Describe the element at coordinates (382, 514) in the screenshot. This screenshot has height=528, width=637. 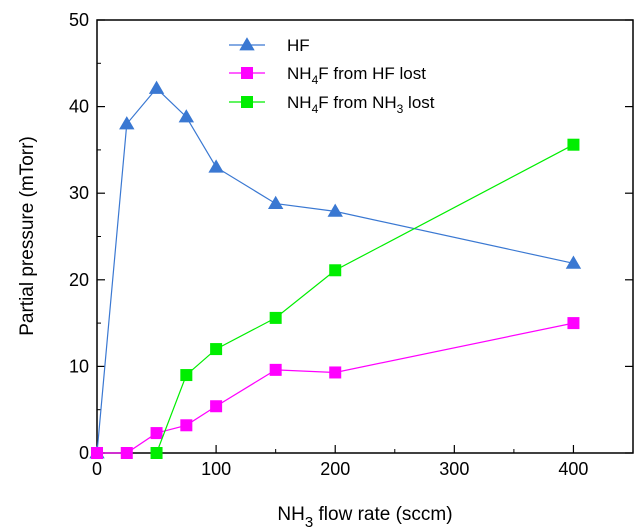
I see `x-axis-label-post: flow rate (sccm)` at that location.